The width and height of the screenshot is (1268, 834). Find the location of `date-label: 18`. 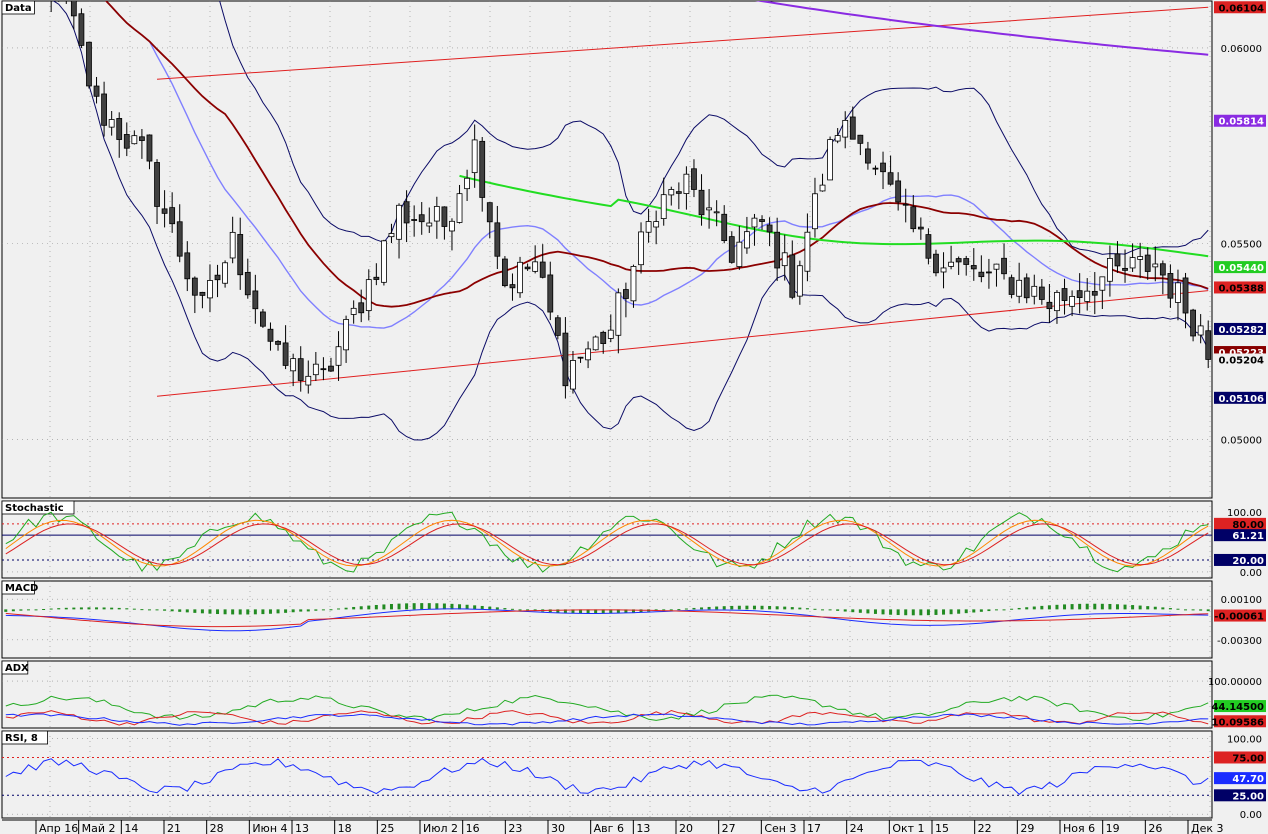

date-label: 18 is located at coordinates (345, 828).